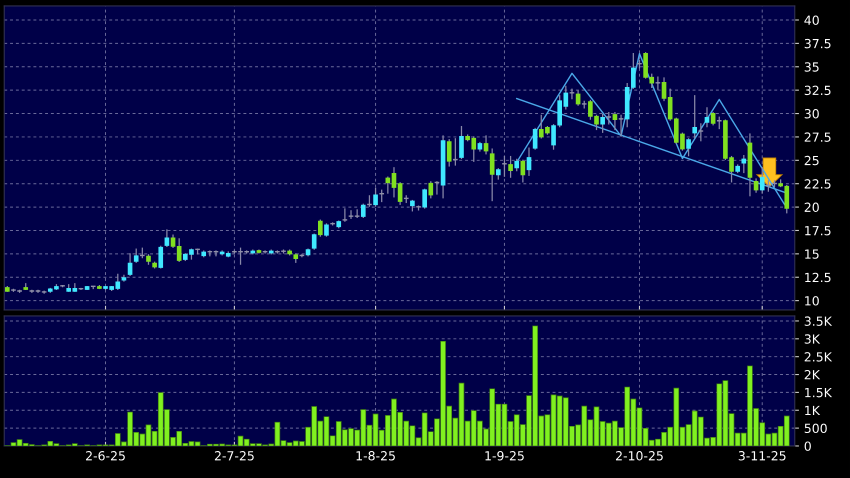  Describe the element at coordinates (817, 184) in the screenshot. I see `y-tick-label: 22.5` at that location.